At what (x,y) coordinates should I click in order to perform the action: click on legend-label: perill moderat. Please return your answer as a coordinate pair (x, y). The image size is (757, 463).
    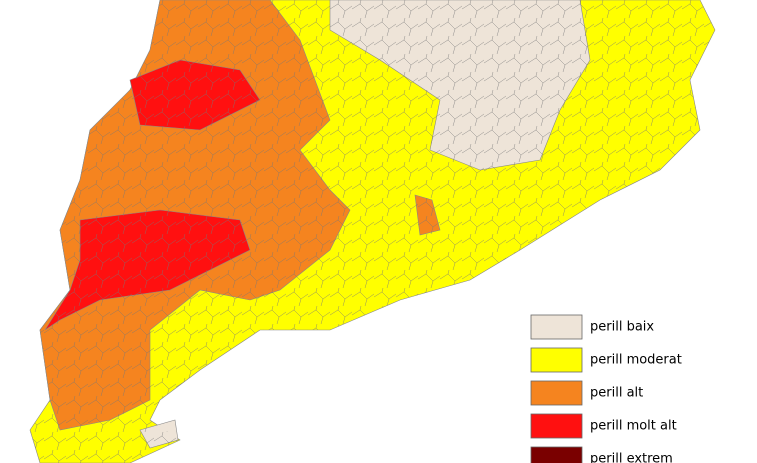
    Looking at the image, I should click on (636, 360).